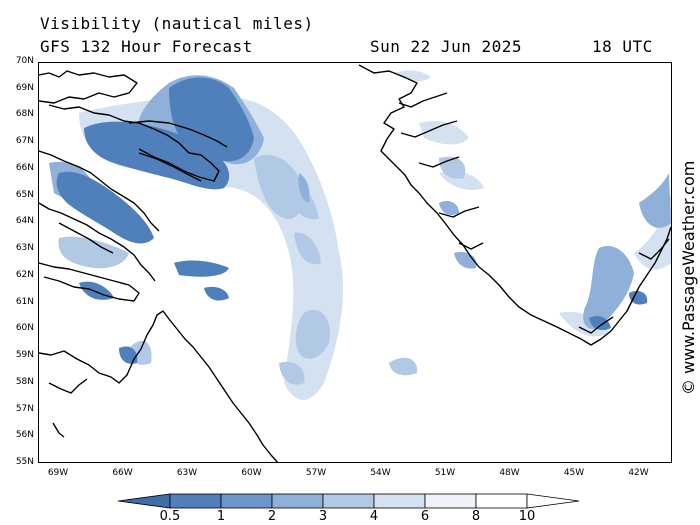  I want to click on lat-label: 66N, so click(24, 167).